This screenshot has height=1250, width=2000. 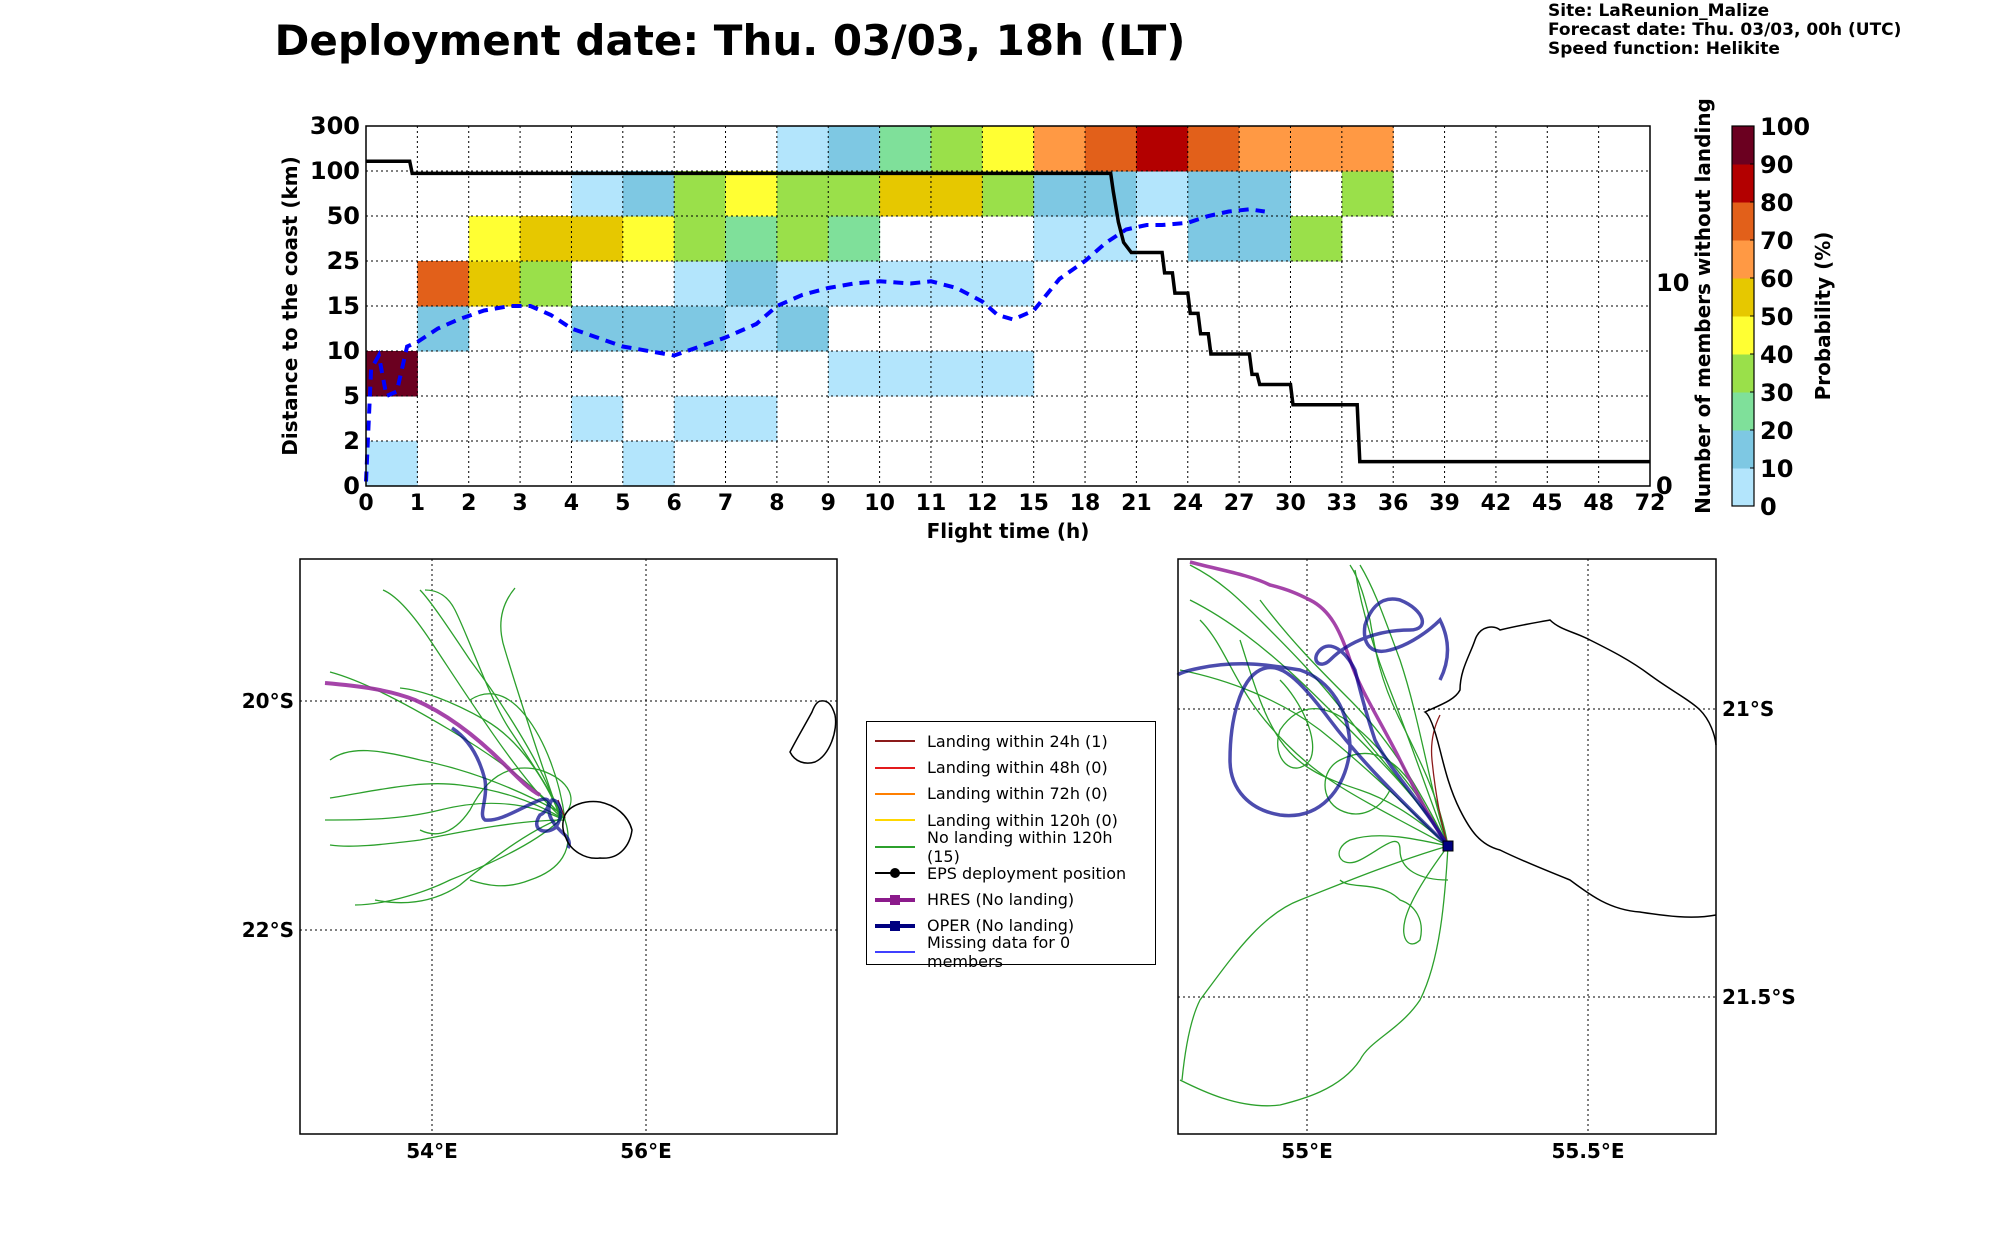 What do you see at coordinates (1027, 873) in the screenshot?
I see `legend-label: EPS deployment position` at bounding box center [1027, 873].